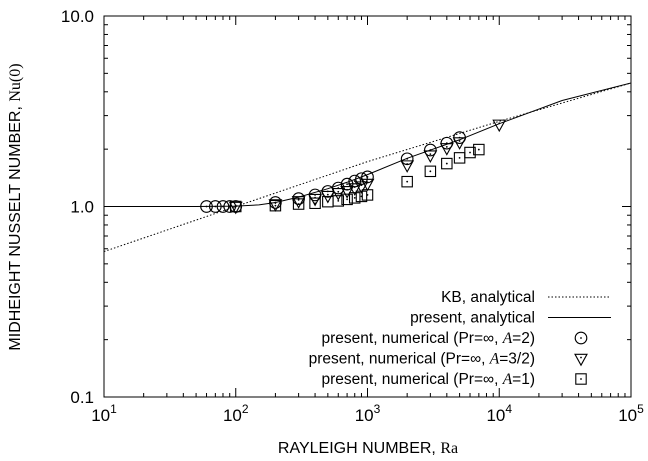 This screenshot has width=648, height=461. What do you see at coordinates (631, 413) in the screenshot?
I see `x-tick-label: 10⁵` at bounding box center [631, 413].